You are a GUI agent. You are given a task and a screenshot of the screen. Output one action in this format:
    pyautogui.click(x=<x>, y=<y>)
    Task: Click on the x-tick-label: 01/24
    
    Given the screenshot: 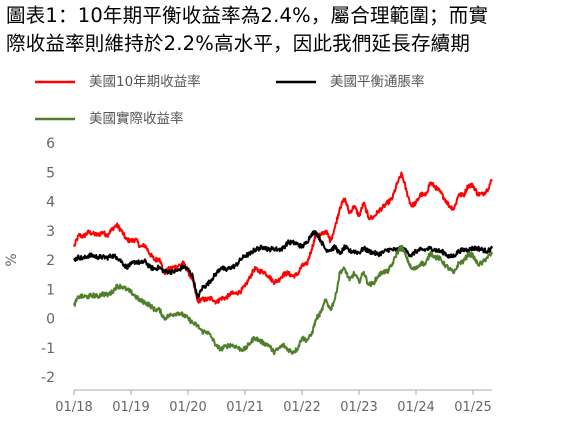 What is the action you would take?
    pyautogui.click(x=415, y=407)
    